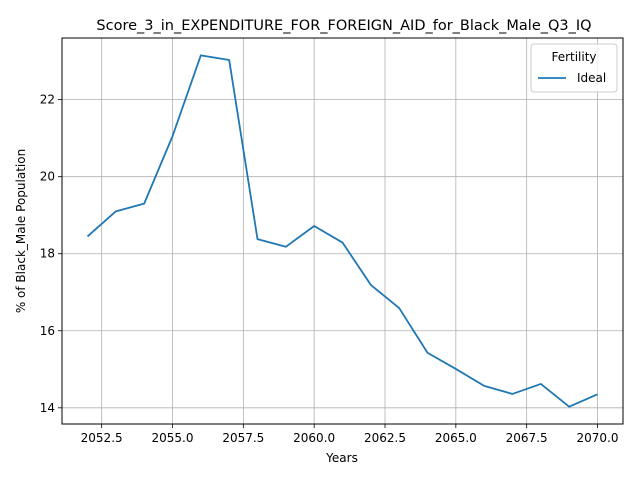 The image size is (640, 480). I want to click on x-axis-label: Years, so click(341, 458).